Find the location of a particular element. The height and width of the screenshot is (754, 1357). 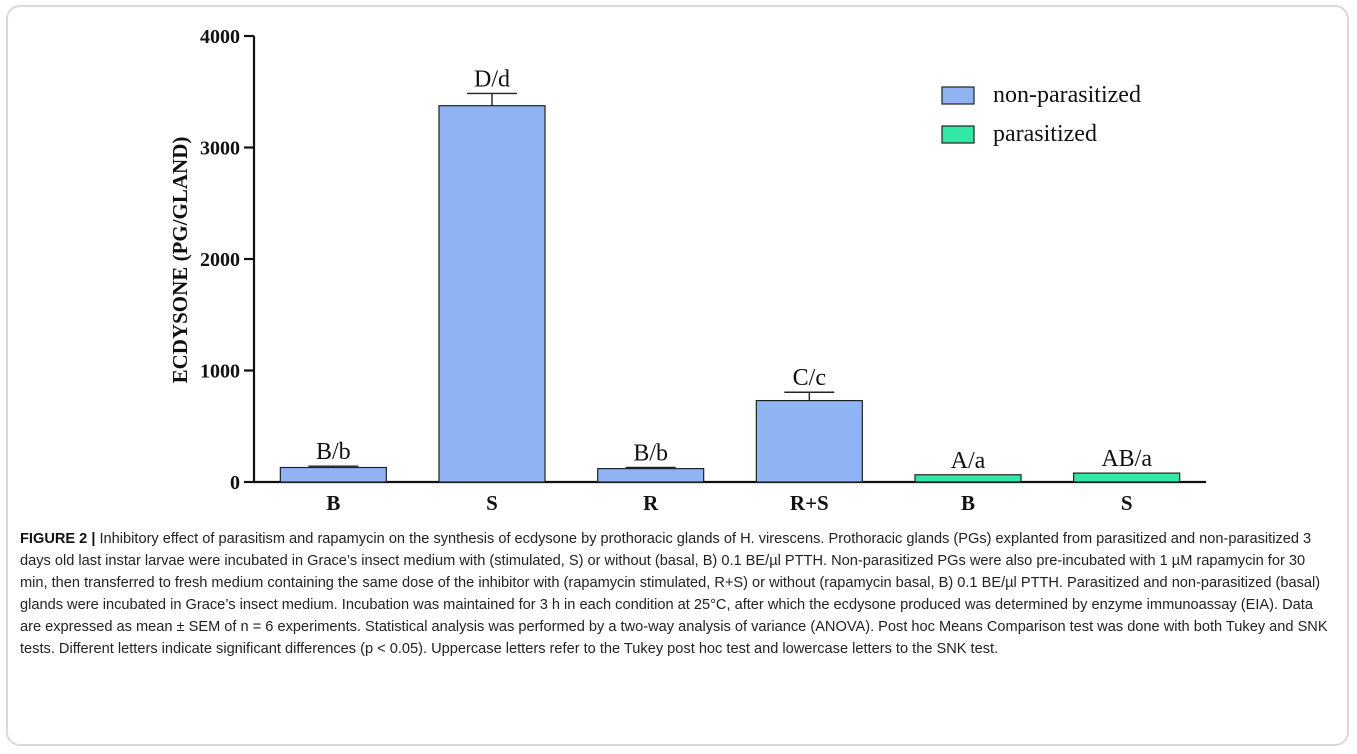

significance-label: C/c is located at coordinates (809, 378).